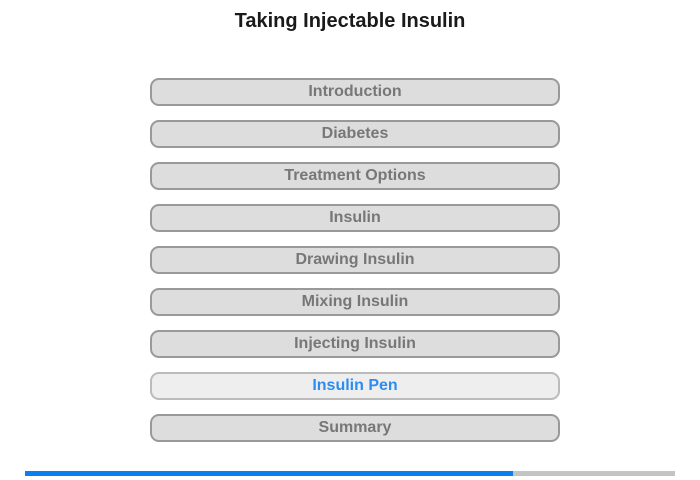 The height and width of the screenshot is (480, 700). Describe the element at coordinates (355, 260) in the screenshot. I see `menu-item-drawing-insulin: Drawing Insulin` at that location.